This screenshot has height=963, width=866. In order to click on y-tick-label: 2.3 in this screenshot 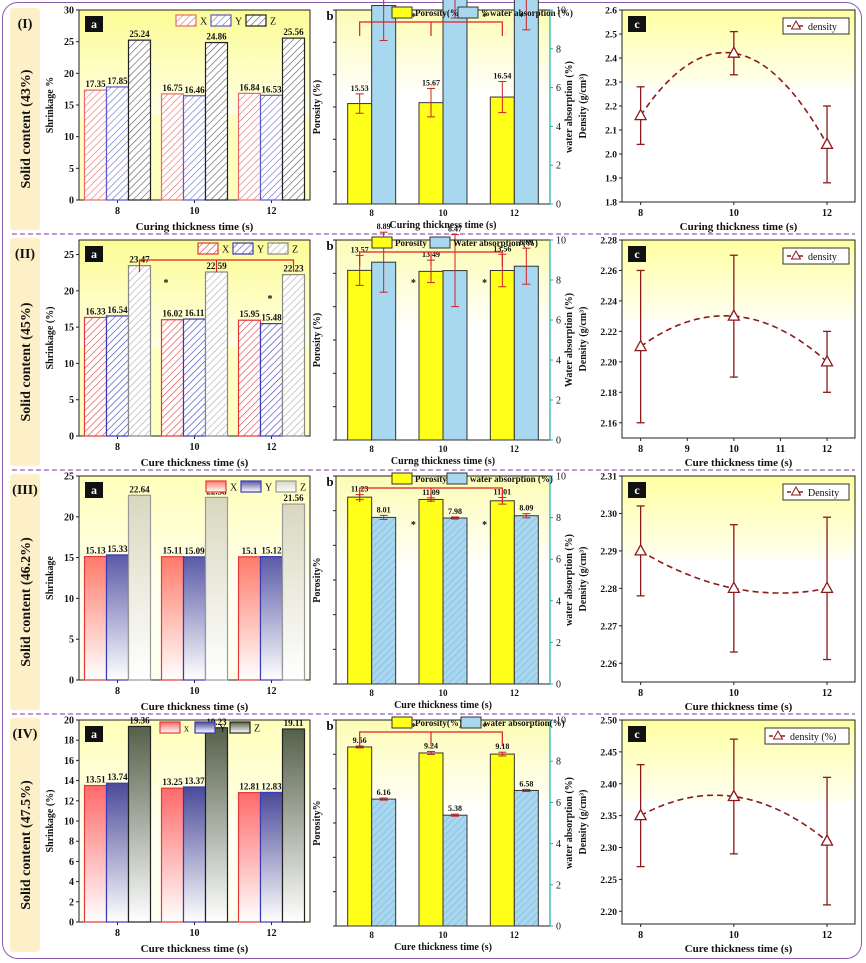, I will do `click(611, 84)`.